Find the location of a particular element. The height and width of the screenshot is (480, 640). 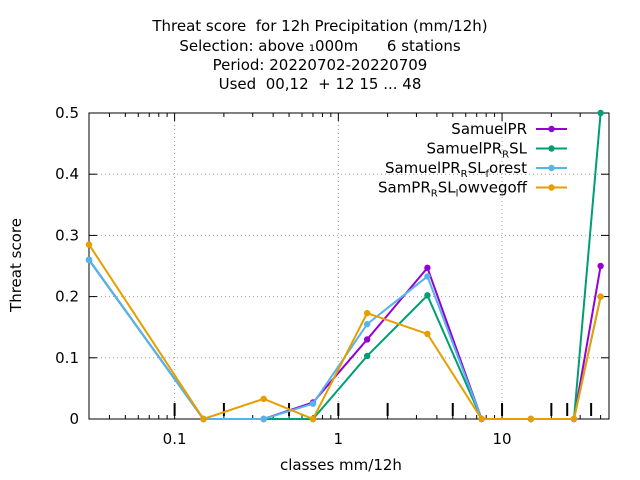

legend-label-0: SamuelPR is located at coordinates (489, 129).